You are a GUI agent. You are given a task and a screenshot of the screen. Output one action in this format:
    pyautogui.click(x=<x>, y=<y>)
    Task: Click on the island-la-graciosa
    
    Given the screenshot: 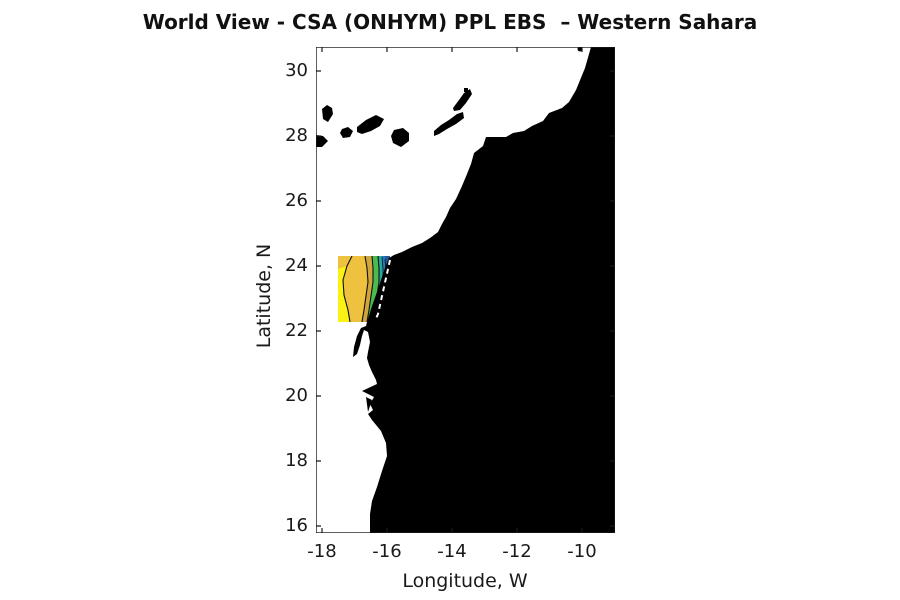 What is the action you would take?
    pyautogui.click(x=466, y=90)
    